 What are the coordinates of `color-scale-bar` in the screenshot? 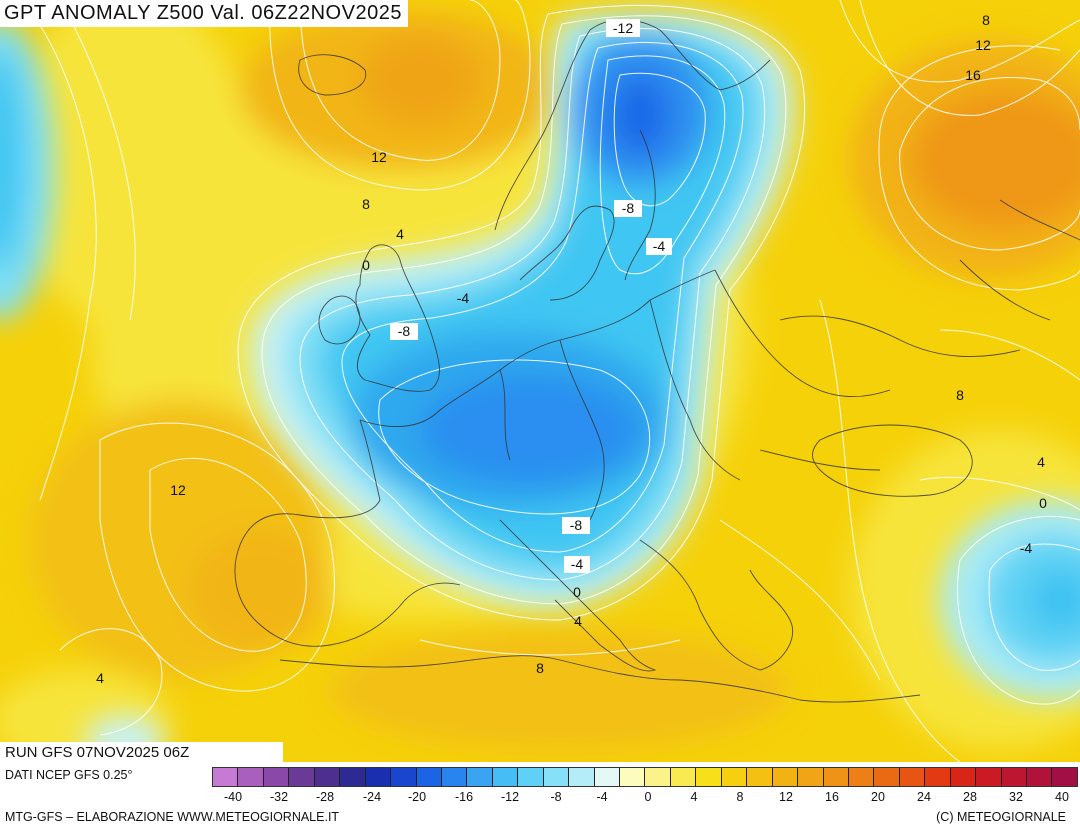 It's located at (645, 777).